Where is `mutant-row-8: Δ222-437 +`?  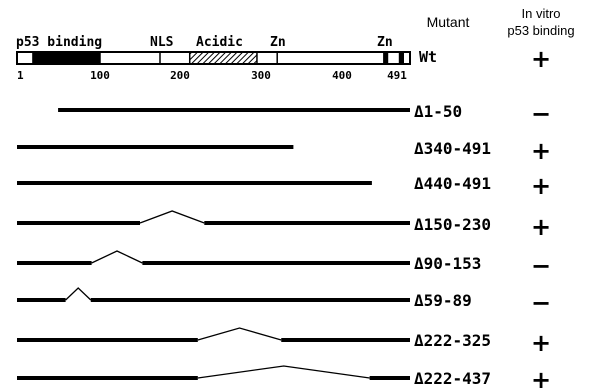 mutant-row-8: Δ222-437 + is located at coordinates (284, 377).